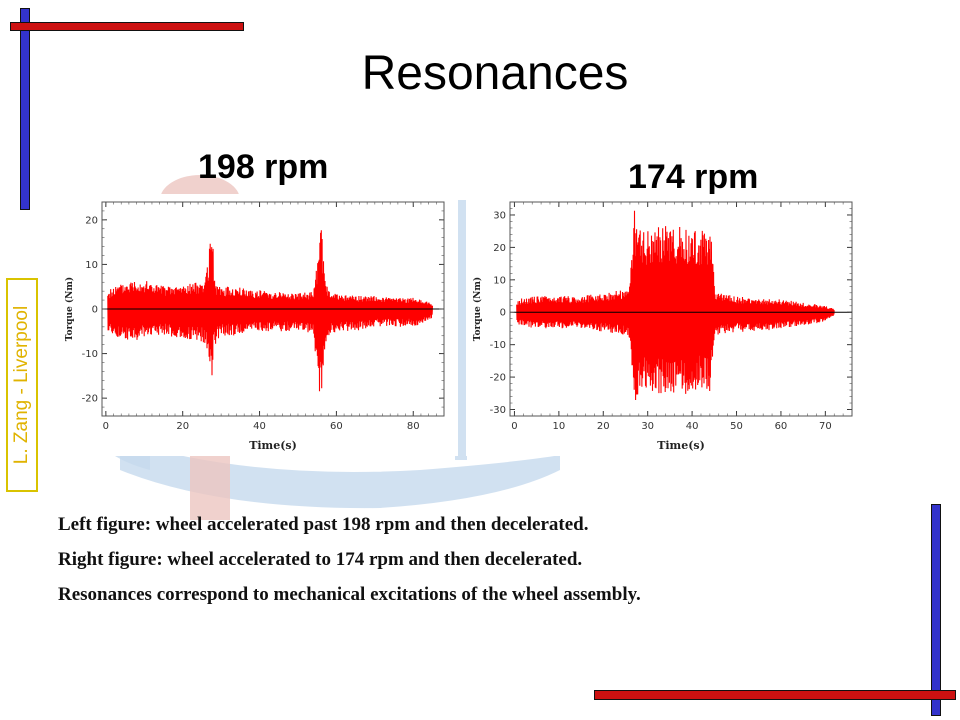  I want to click on right-chart-heading: 174 rpm, so click(693, 177).